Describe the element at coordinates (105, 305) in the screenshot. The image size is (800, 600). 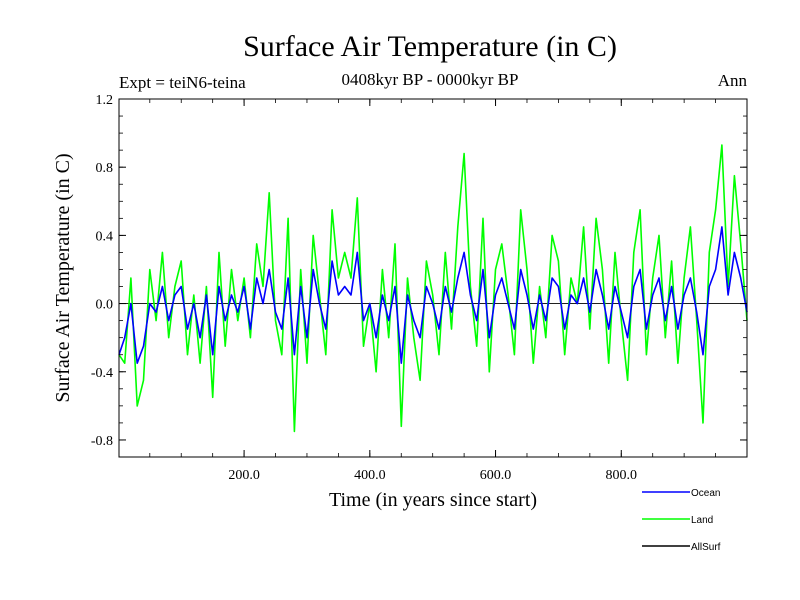
I see `y-tick-label: 0.0` at that location.